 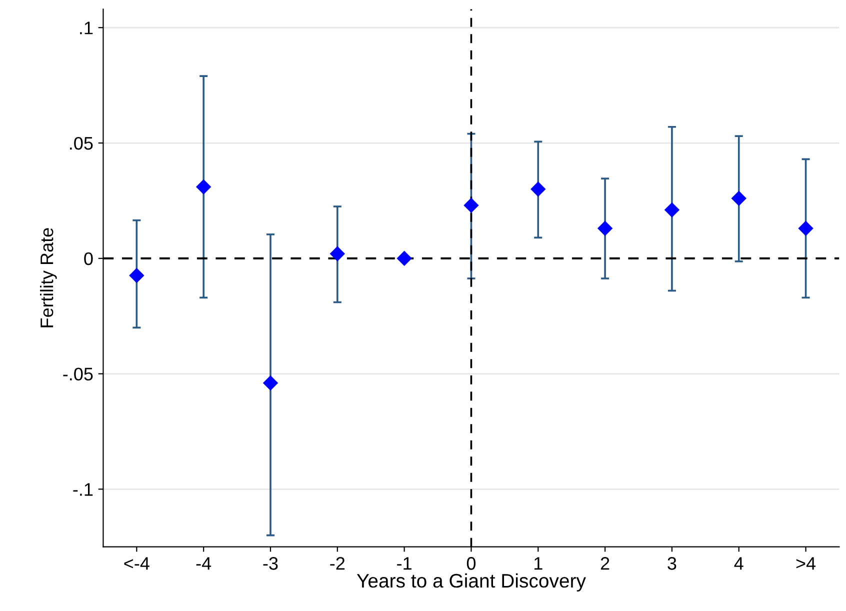 What do you see at coordinates (86, 28) in the screenshot?
I see `y-tick-label: .1` at bounding box center [86, 28].